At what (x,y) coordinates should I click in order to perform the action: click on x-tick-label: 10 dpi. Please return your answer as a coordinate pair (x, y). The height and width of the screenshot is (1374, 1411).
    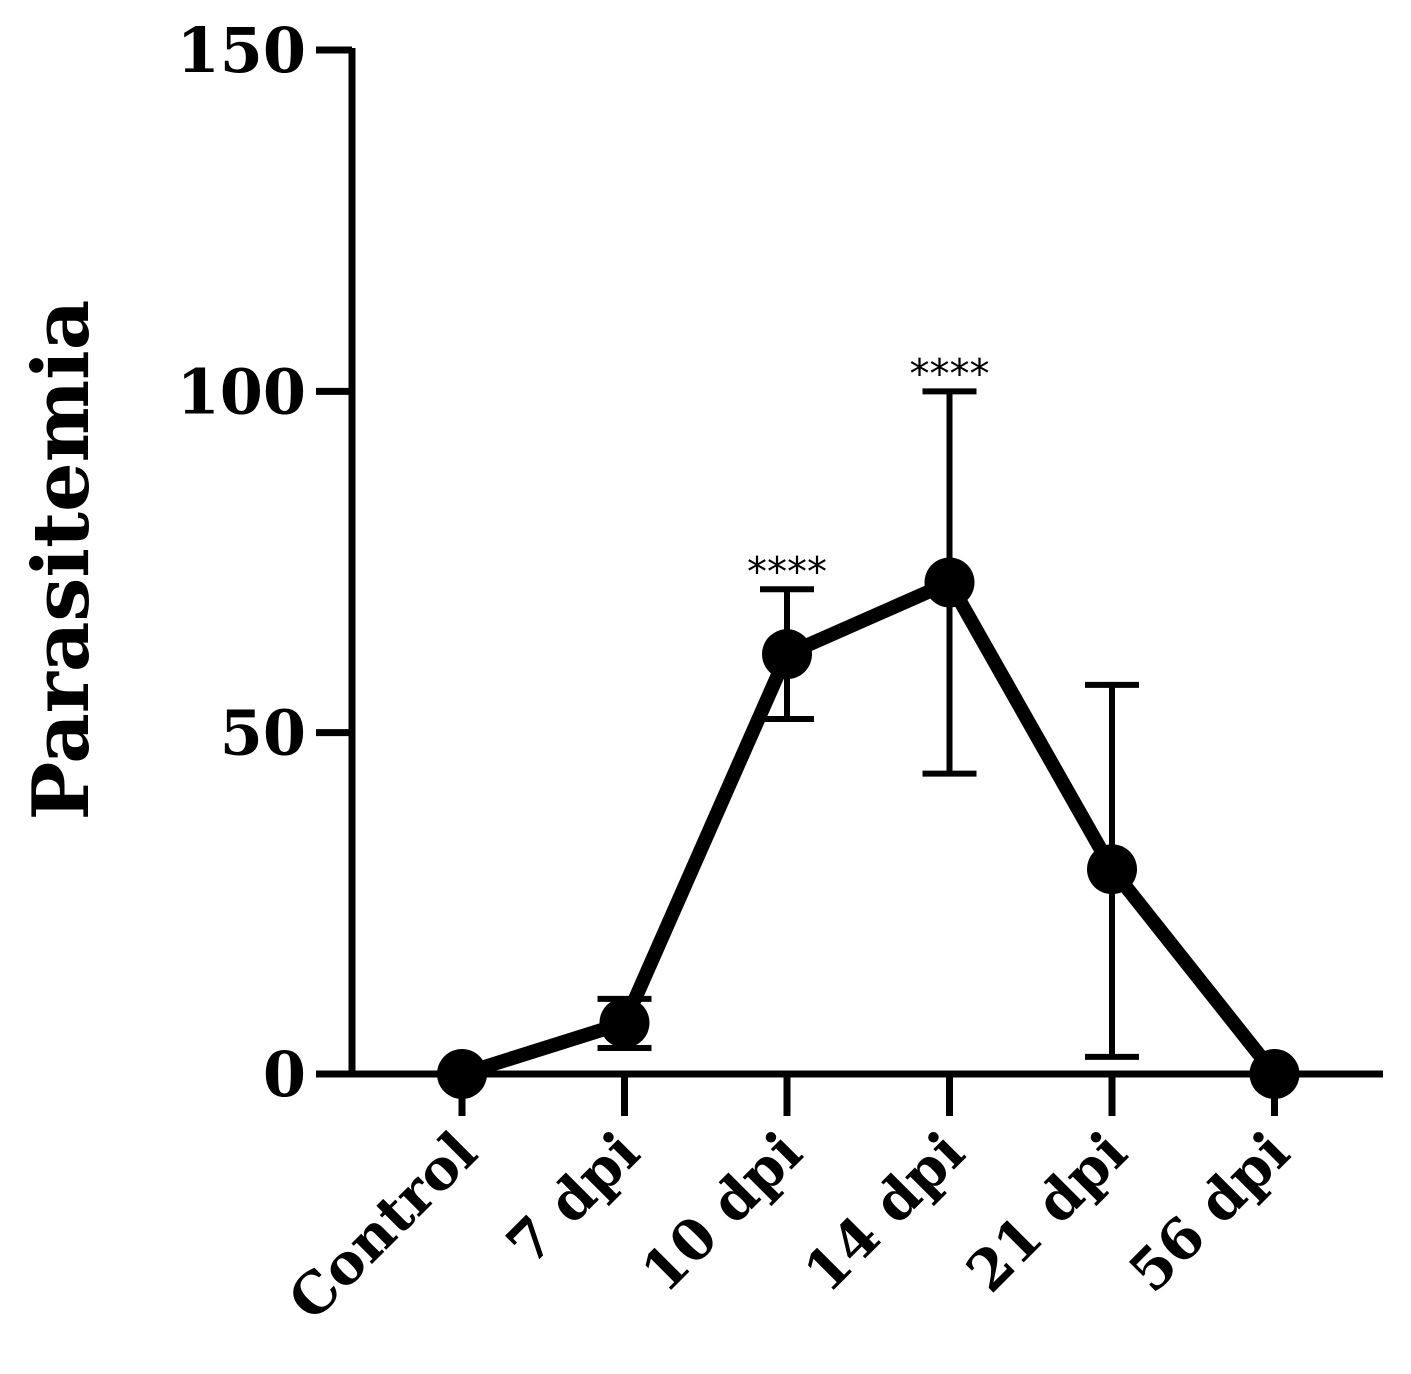
    Looking at the image, I should click on (722, 1212).